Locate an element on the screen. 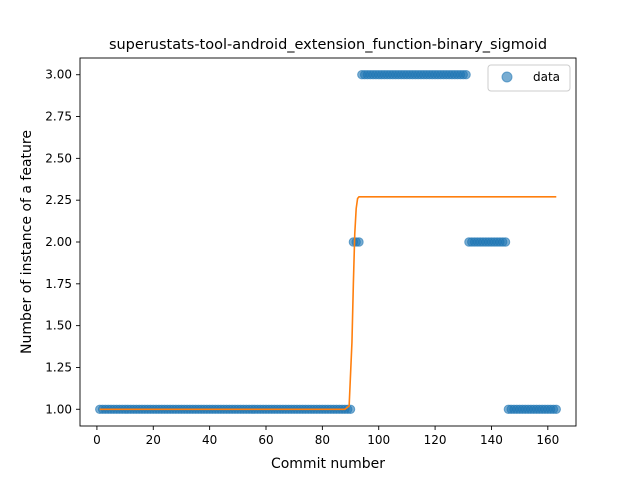 The width and height of the screenshot is (640, 480). x-tick-label: 140 is located at coordinates (491, 440).